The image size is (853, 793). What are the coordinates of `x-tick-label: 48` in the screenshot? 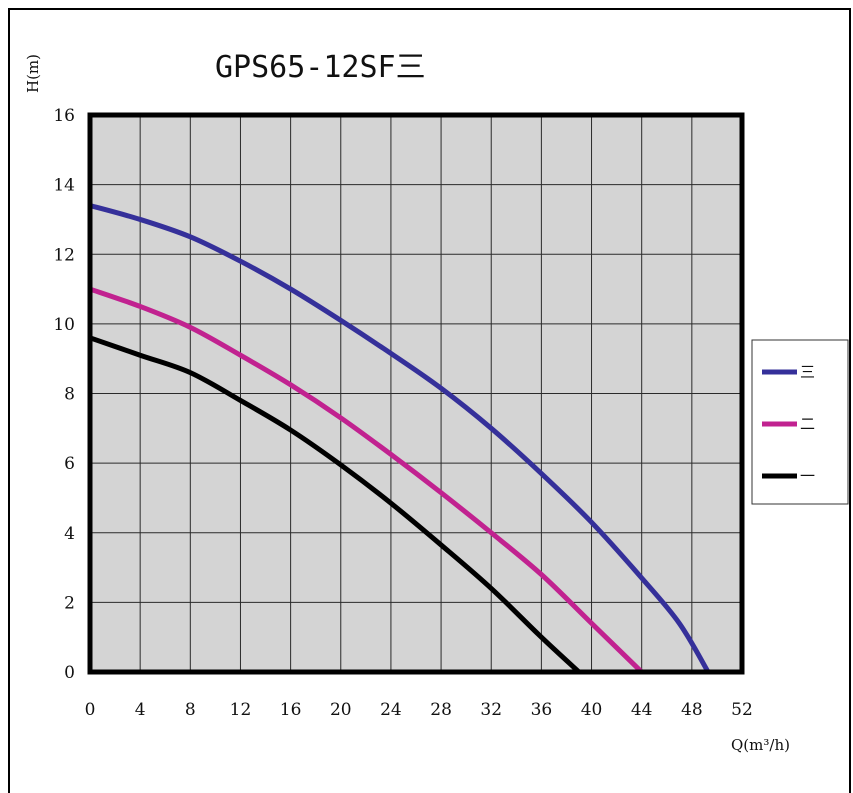 It's located at (692, 710).